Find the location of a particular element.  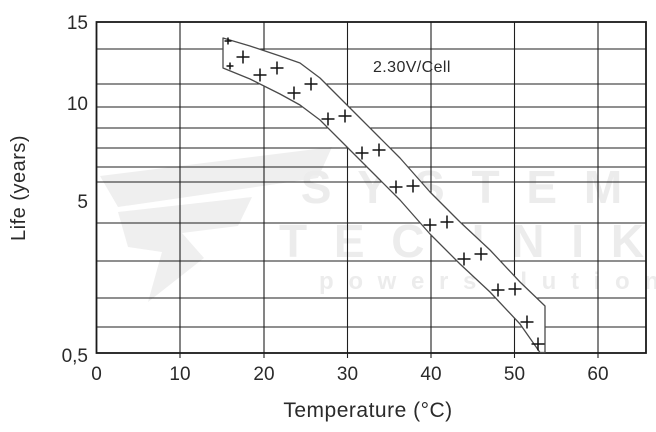

y-tick-label: 5 is located at coordinates (82, 202).